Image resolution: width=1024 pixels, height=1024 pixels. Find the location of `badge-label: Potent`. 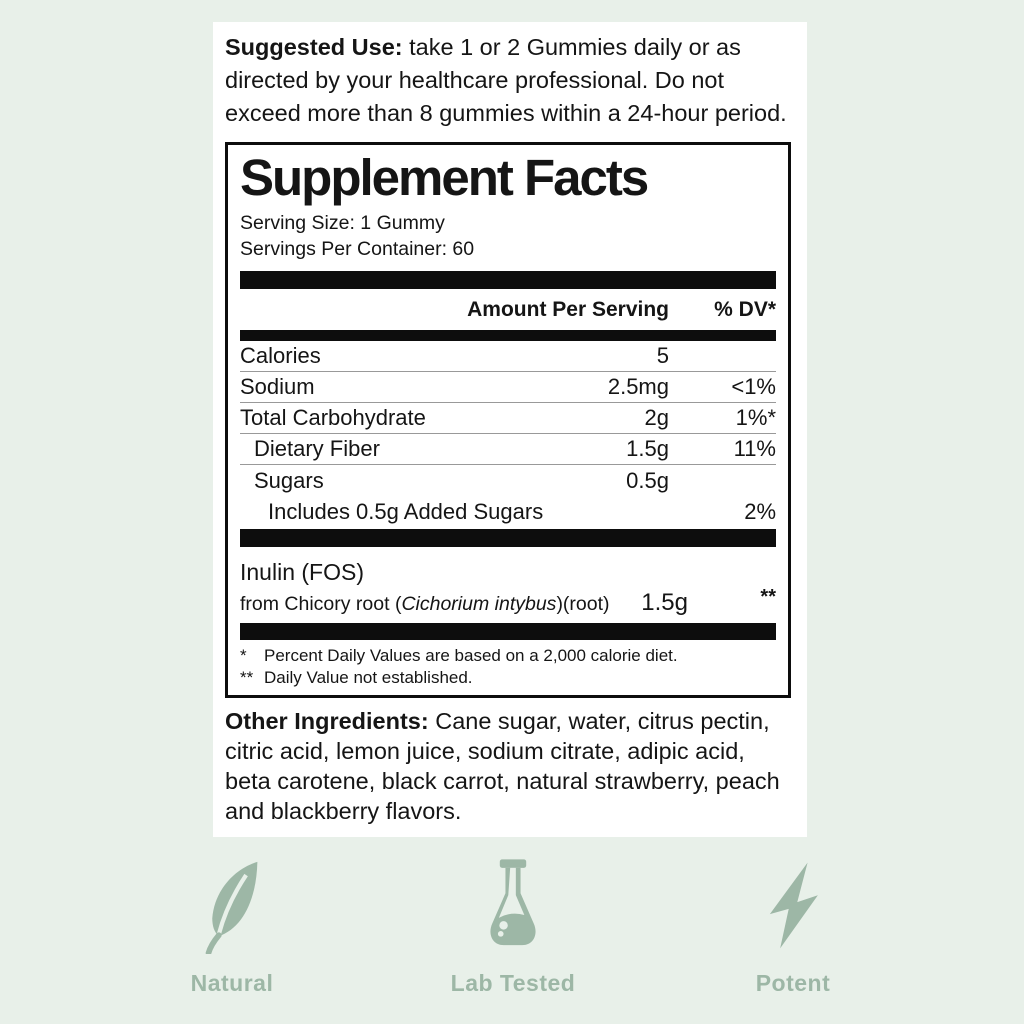

badge-label: Potent is located at coordinates (793, 983).